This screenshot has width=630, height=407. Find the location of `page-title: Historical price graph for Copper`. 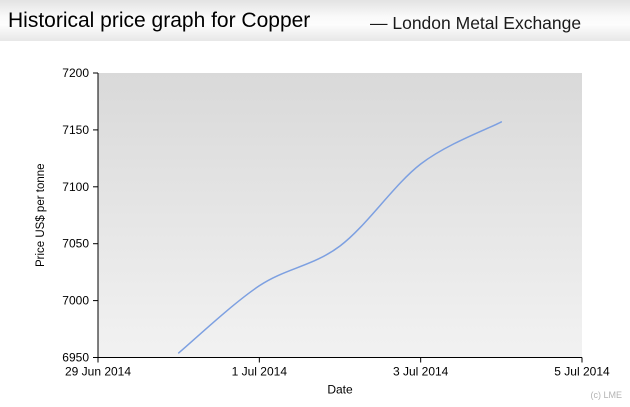

page-title: Historical price graph for Copper is located at coordinates (159, 20).